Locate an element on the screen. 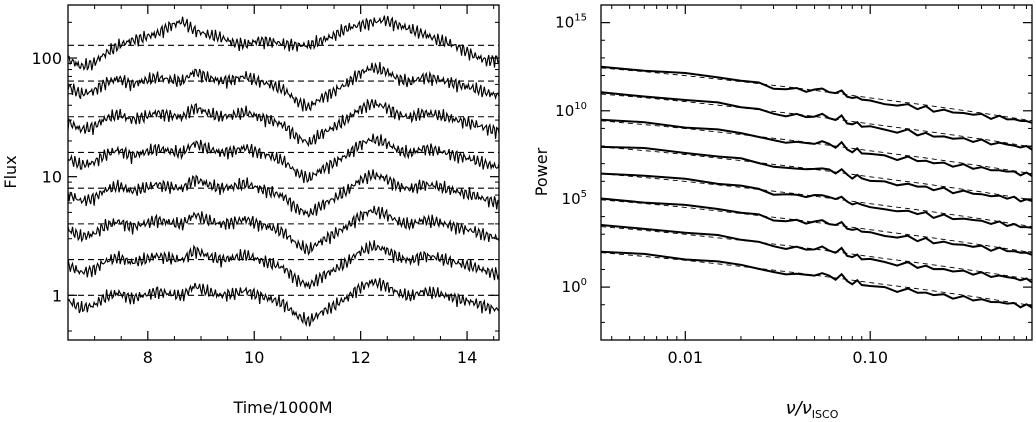 This screenshot has height=422, width=1036. right-x-axis-label: ν/νISCO is located at coordinates (812, 409).